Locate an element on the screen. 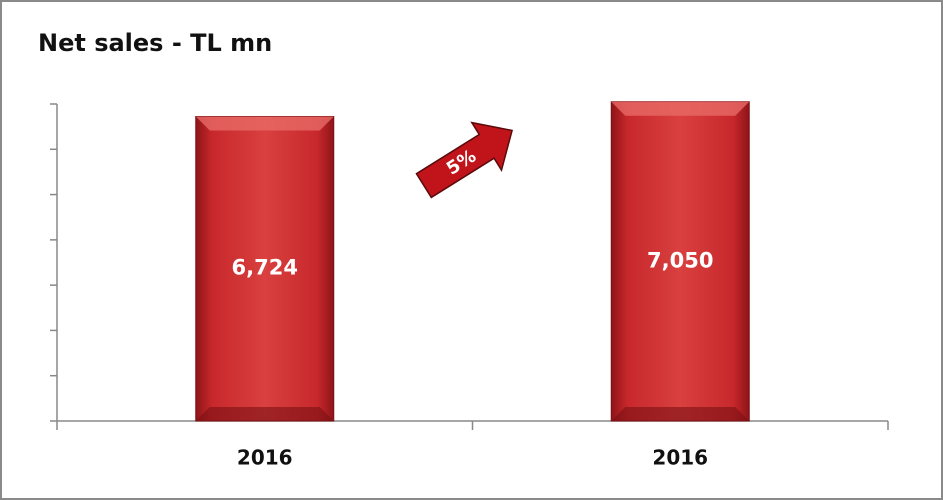  bar is located at coordinates (680, 261).